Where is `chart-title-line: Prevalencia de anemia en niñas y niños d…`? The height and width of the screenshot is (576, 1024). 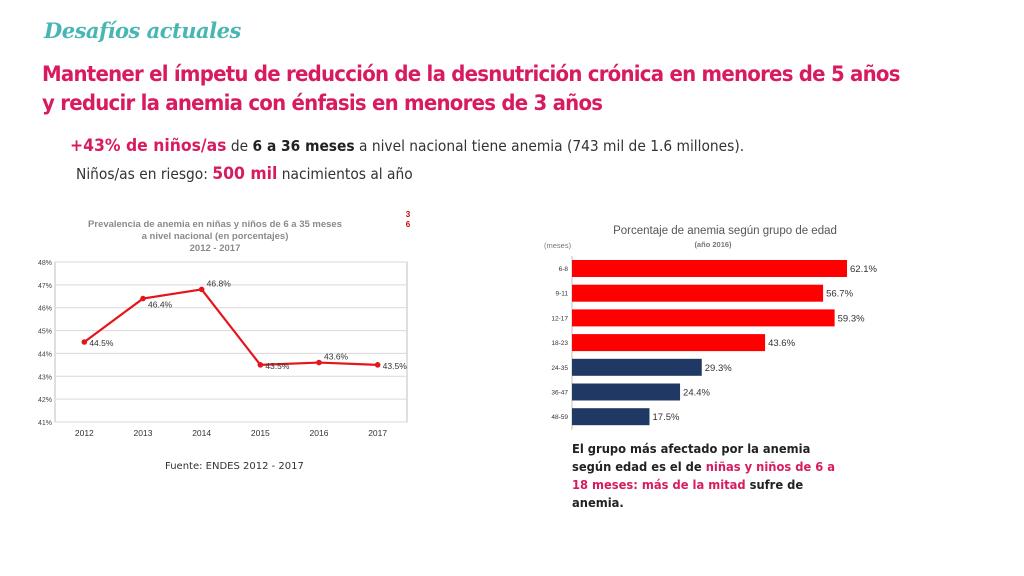
chart-title-line: Prevalencia de anemia en niñas y niños d… is located at coordinates (215, 224).